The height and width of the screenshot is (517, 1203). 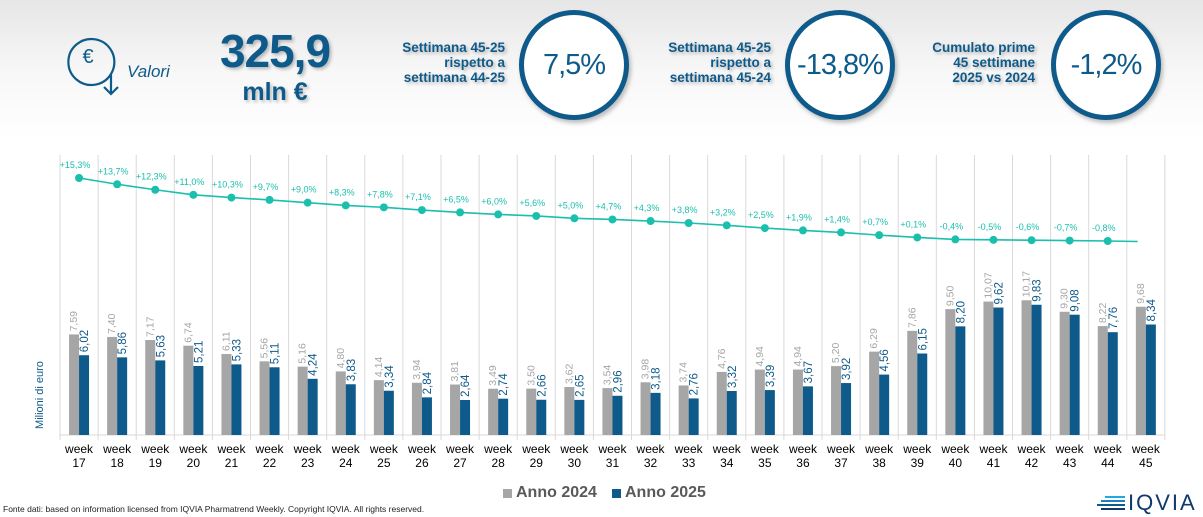 What do you see at coordinates (657, 378) in the screenshot?
I see `data-label-2025: 3,18` at bounding box center [657, 378].